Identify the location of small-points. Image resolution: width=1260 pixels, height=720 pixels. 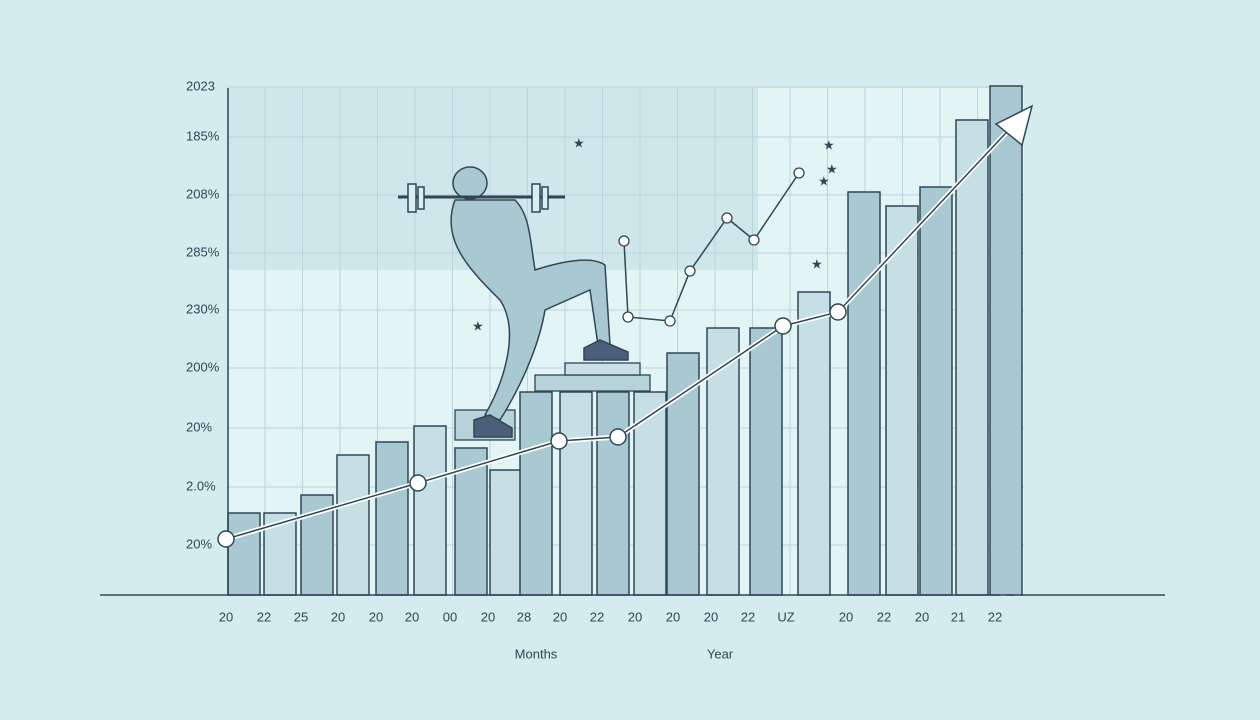
(711, 247).